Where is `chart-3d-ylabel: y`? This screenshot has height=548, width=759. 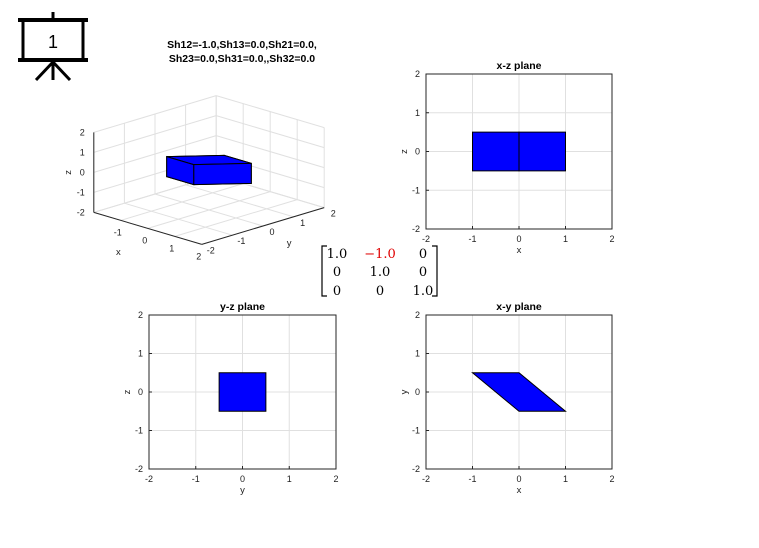 chart-3d-ylabel: y is located at coordinates (289, 243).